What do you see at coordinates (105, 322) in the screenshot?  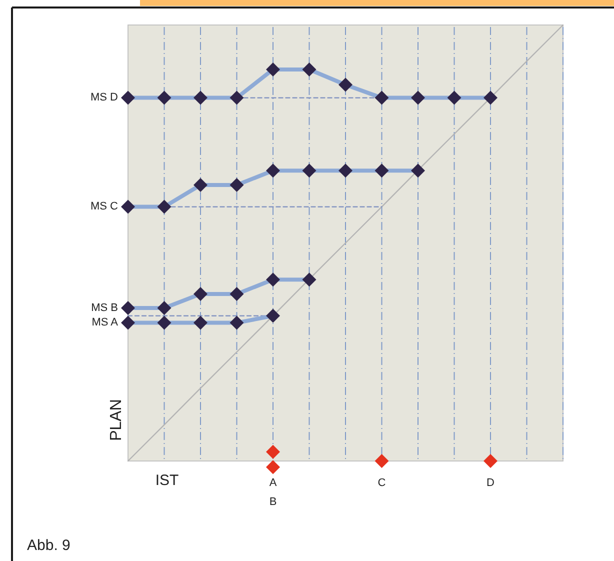 I see `series-label: MS A` at bounding box center [105, 322].